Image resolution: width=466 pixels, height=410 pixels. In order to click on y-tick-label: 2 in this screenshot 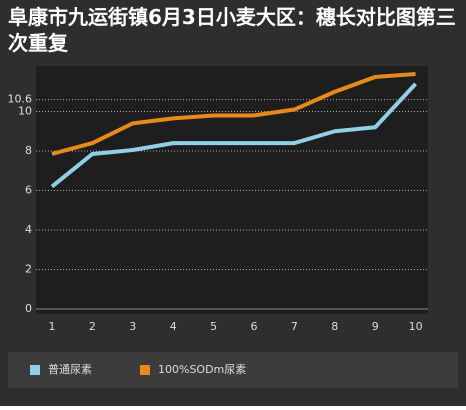, I will do `click(28, 269)`.